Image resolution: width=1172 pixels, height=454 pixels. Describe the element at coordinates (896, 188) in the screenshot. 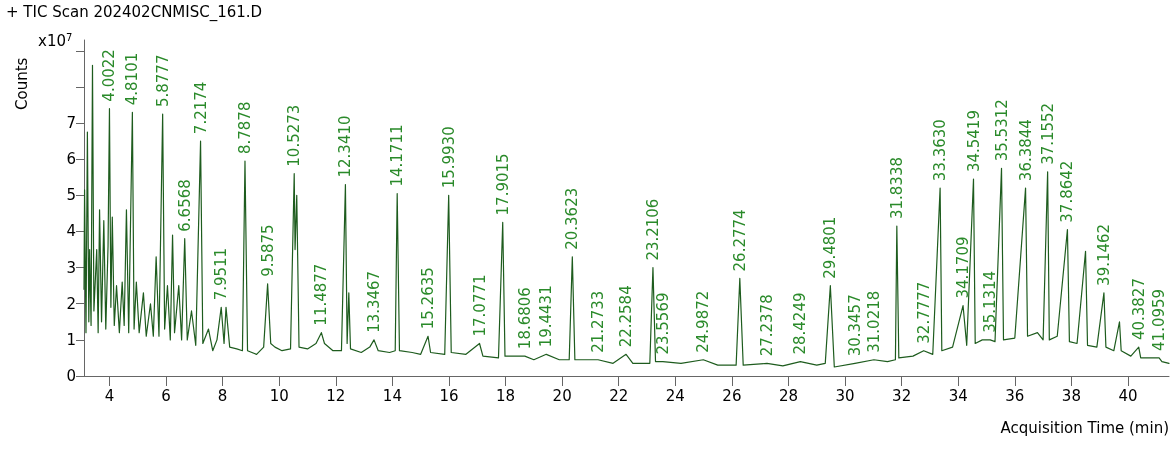

I see `annotation: 31.8338` at that location.